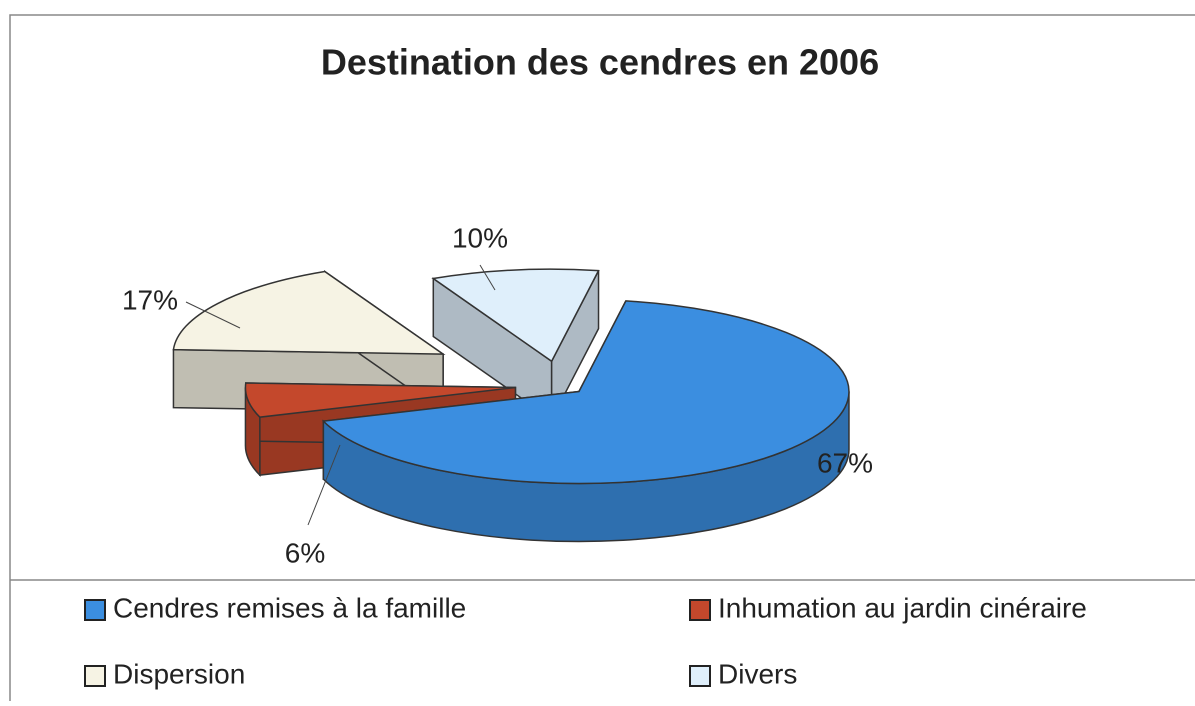  Describe the element at coordinates (480, 237) in the screenshot. I see `data-label: 10%` at that location.